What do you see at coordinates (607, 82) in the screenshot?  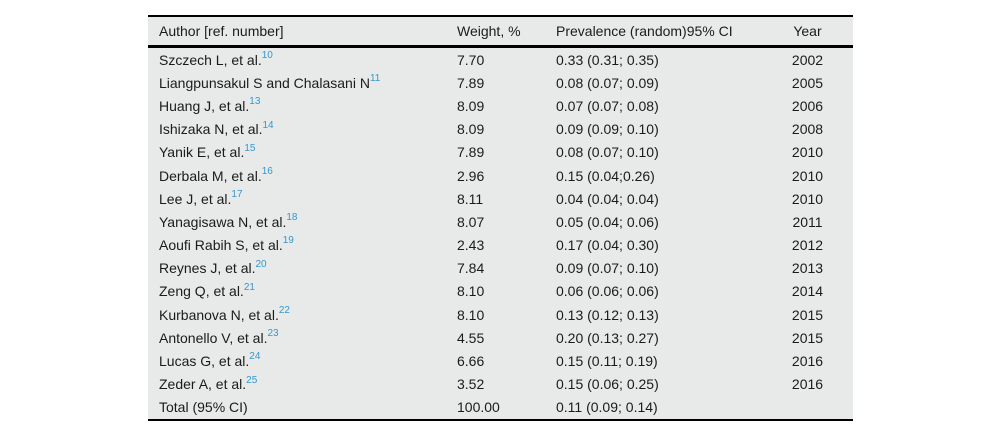 I see `prevalence-cell: 0.08 (0.07; 0.09)` at bounding box center [607, 82].